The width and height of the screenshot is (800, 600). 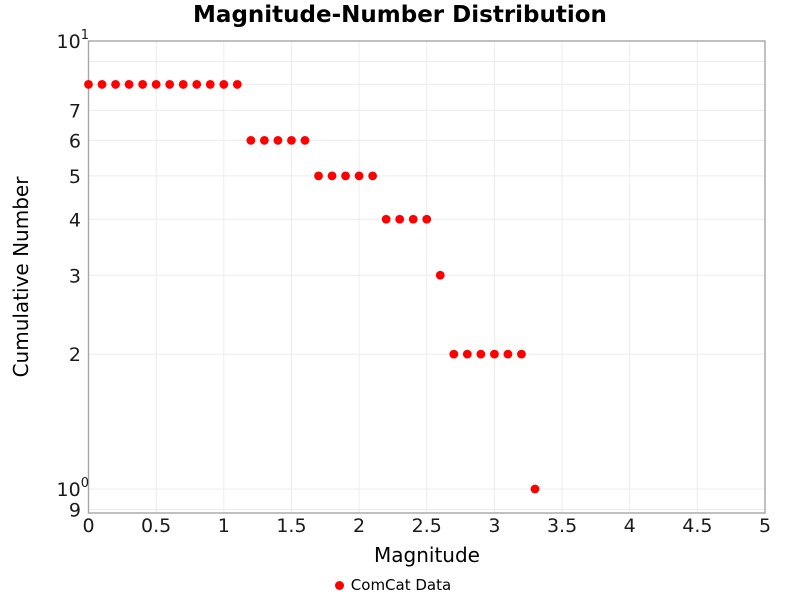 I want to click on y-tick-label: 3, so click(x=75, y=276).